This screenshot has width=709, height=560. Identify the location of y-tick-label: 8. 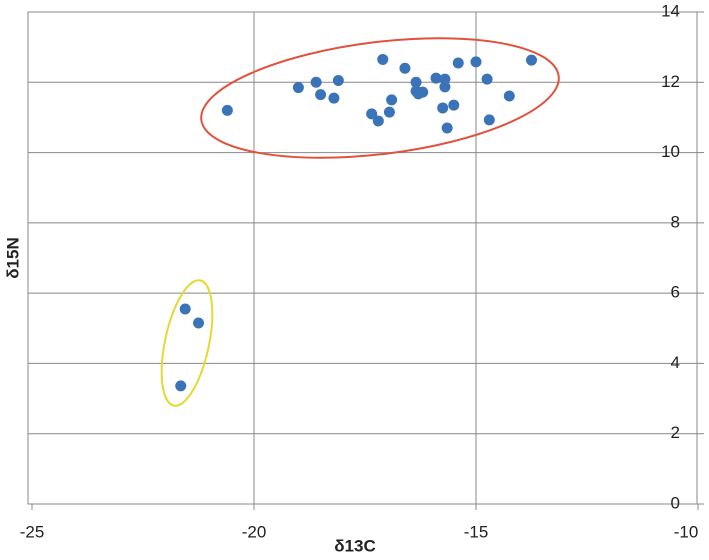
(675, 221).